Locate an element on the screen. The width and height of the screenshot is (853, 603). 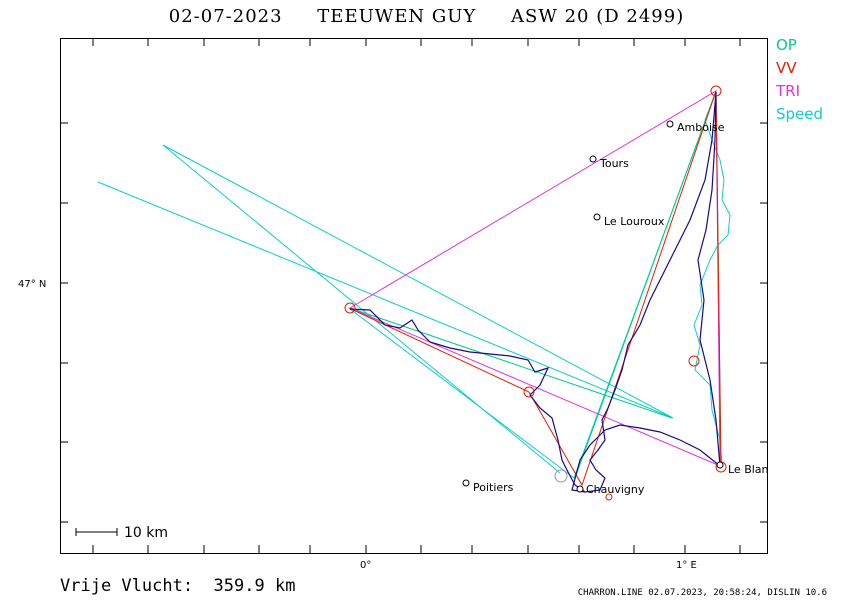
start-marker is located at coordinates (561, 476).